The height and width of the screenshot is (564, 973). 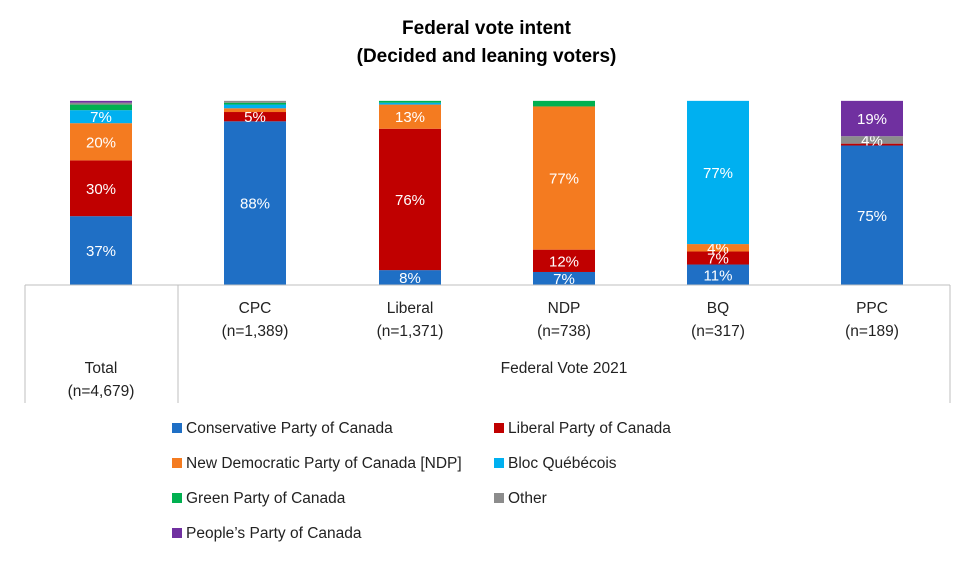 I want to click on data-label: 13%, so click(x=410, y=117).